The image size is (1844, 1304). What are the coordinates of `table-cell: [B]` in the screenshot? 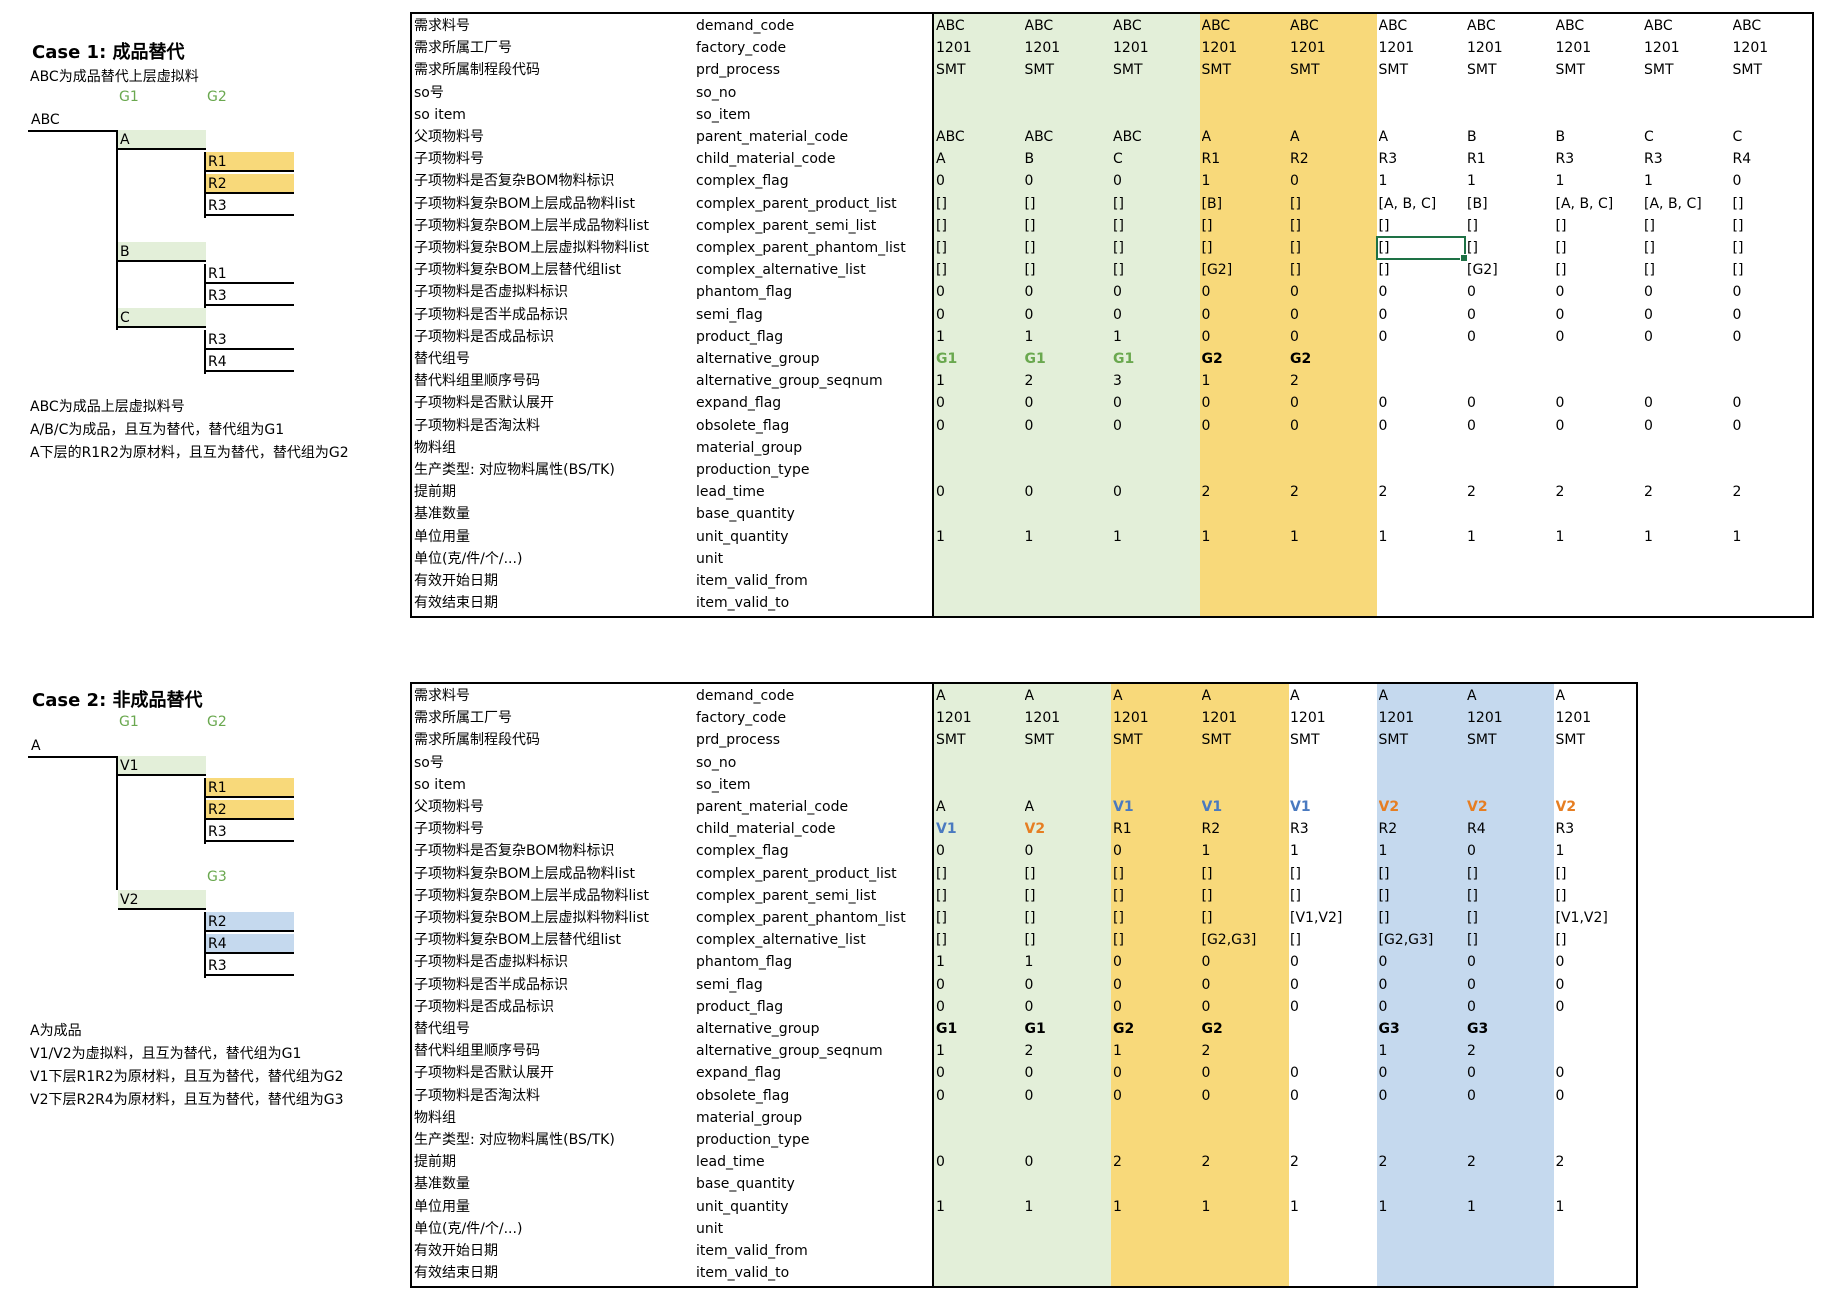 It's located at (1477, 203).